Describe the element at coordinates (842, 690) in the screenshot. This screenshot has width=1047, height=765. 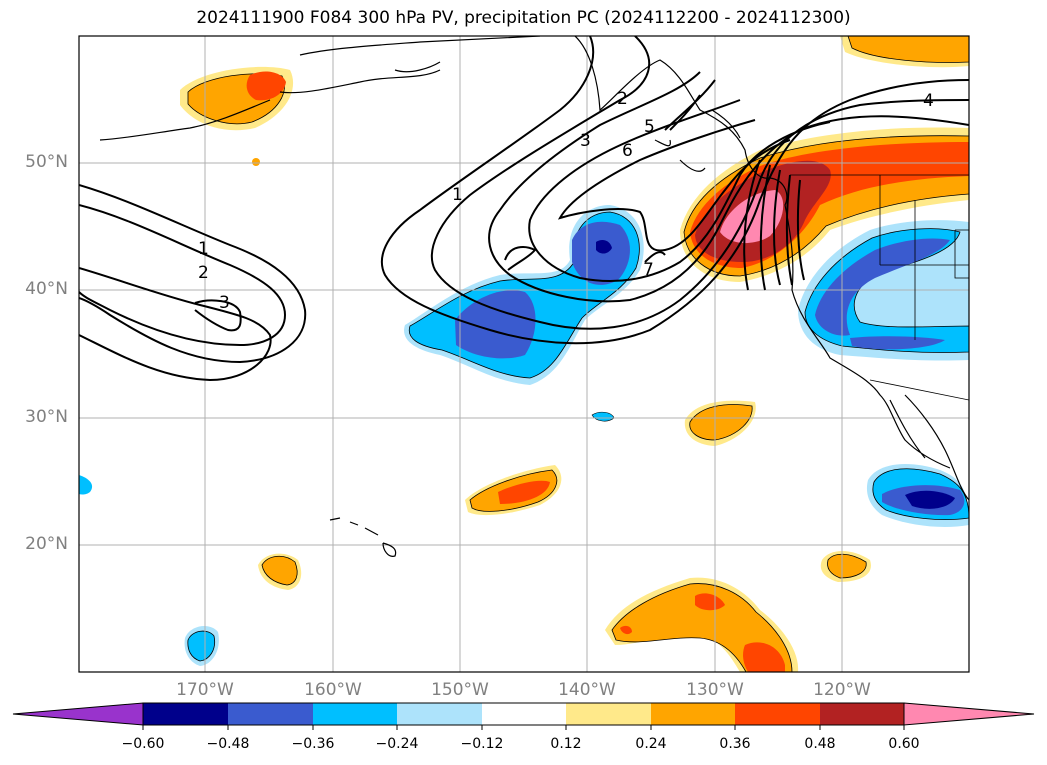
I see `lon-label: 120°W` at that location.